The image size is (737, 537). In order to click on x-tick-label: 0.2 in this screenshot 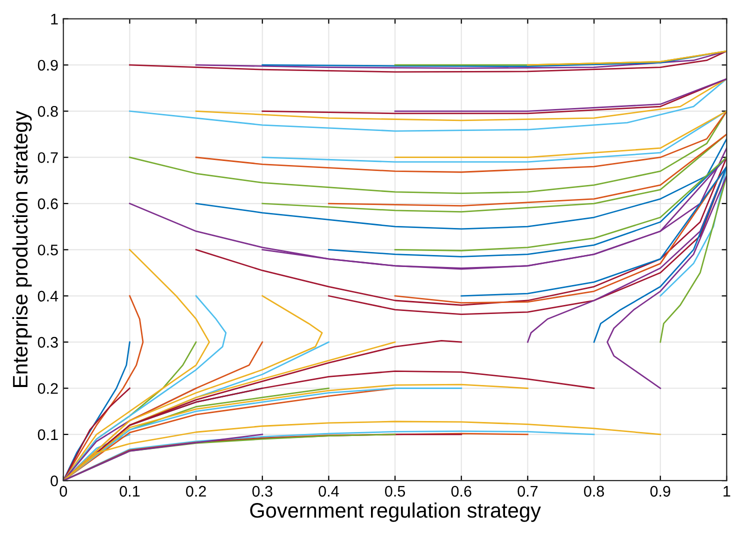, I will do `click(196, 491)`.